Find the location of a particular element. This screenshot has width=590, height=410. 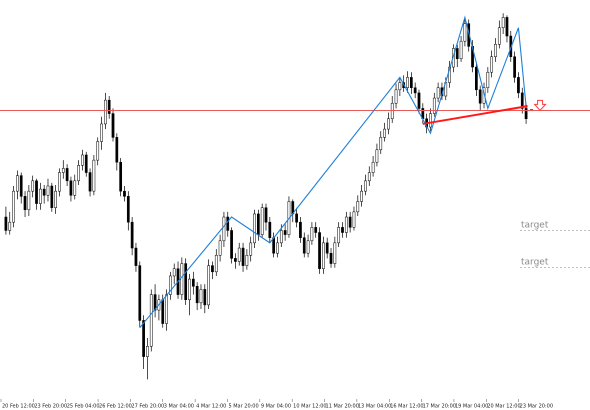

x-tick-label: 4 Mar 12:00 is located at coordinates (211, 407).